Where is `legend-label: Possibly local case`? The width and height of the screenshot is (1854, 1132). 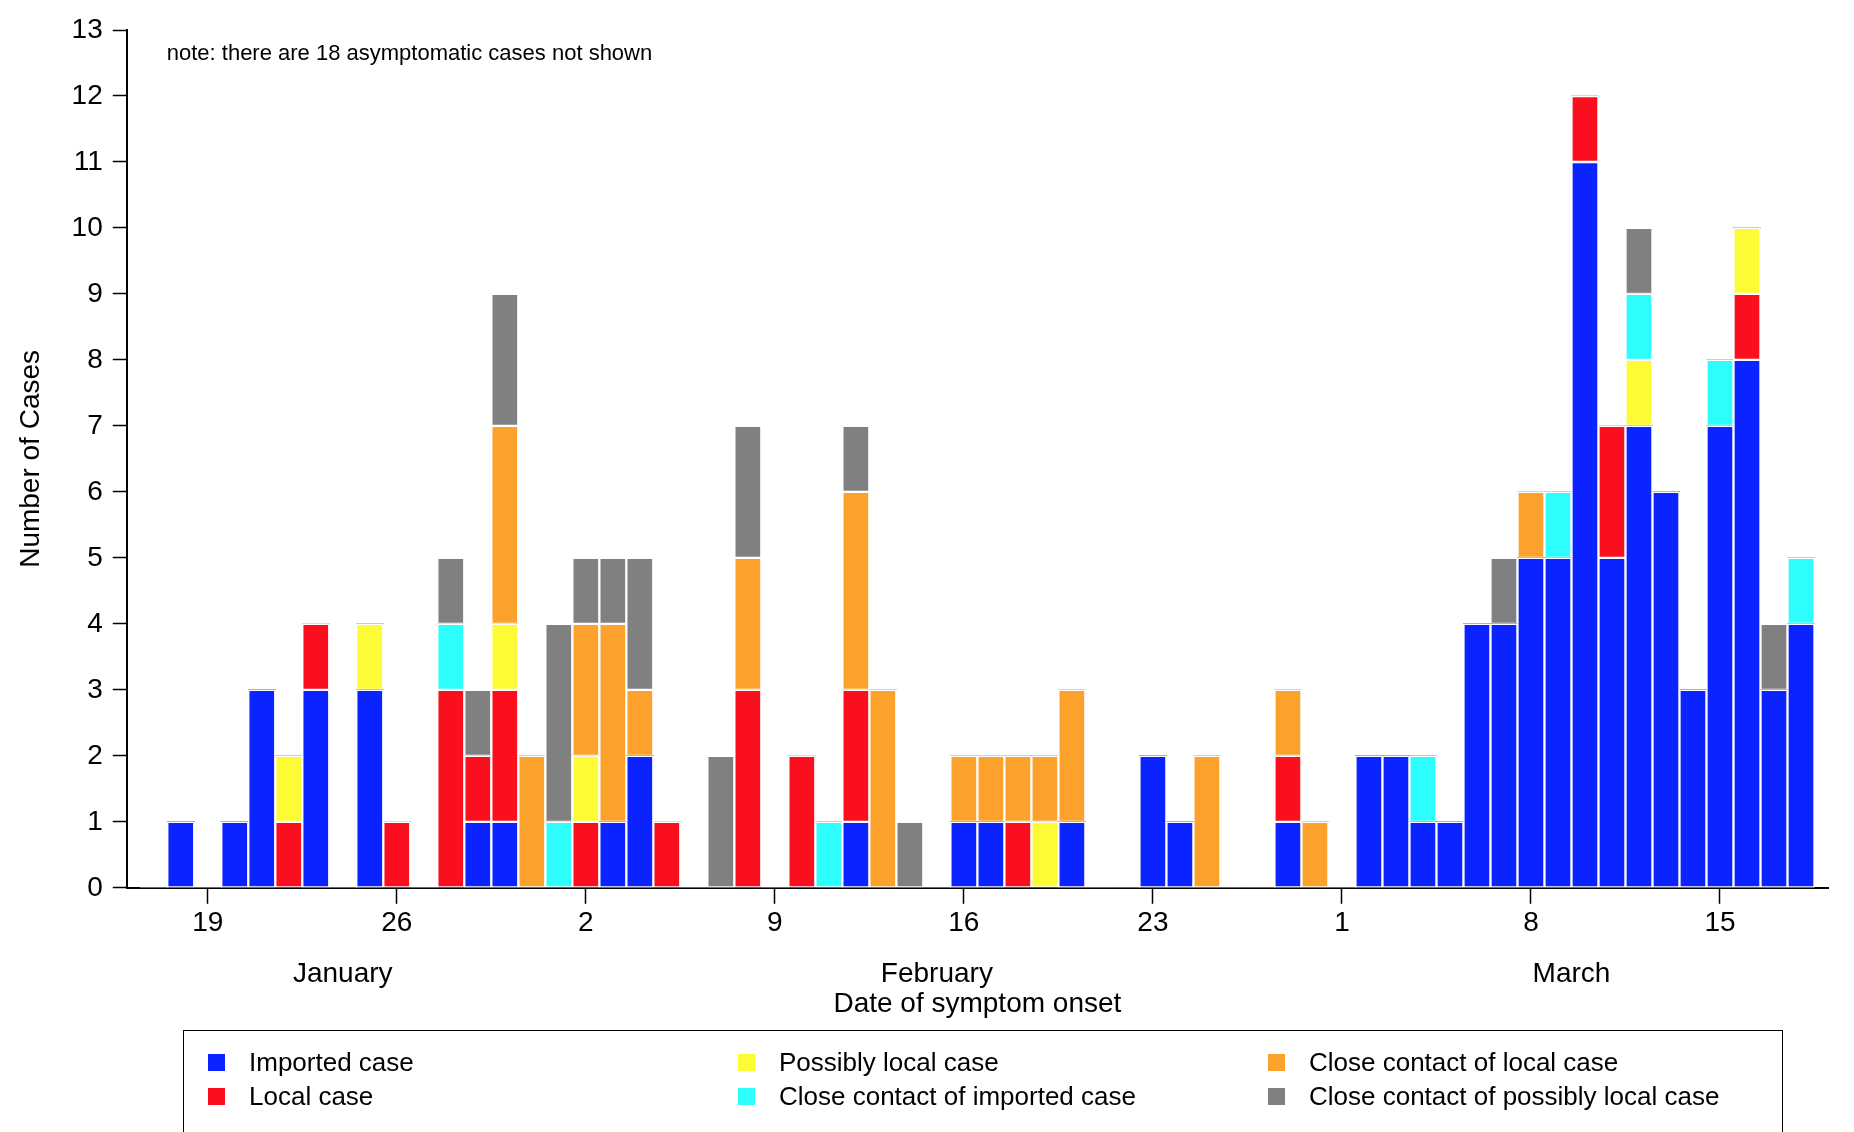 legend-label: Possibly local case is located at coordinates (889, 1062).